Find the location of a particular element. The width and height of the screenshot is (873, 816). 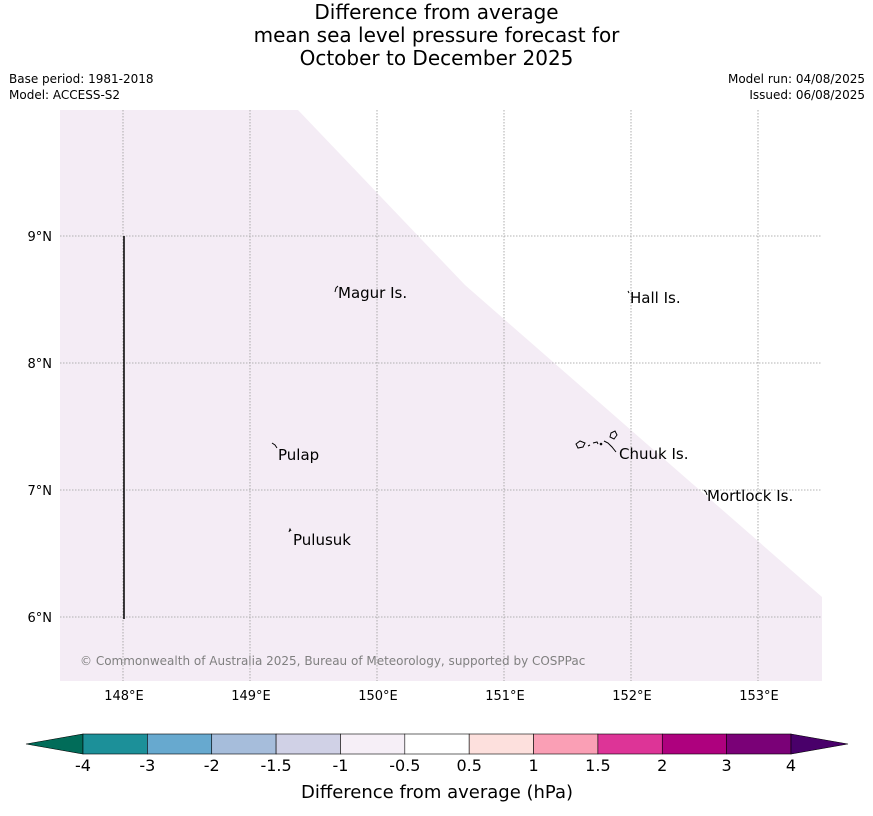

colorbar-tick-label: 1 is located at coordinates (533, 765).